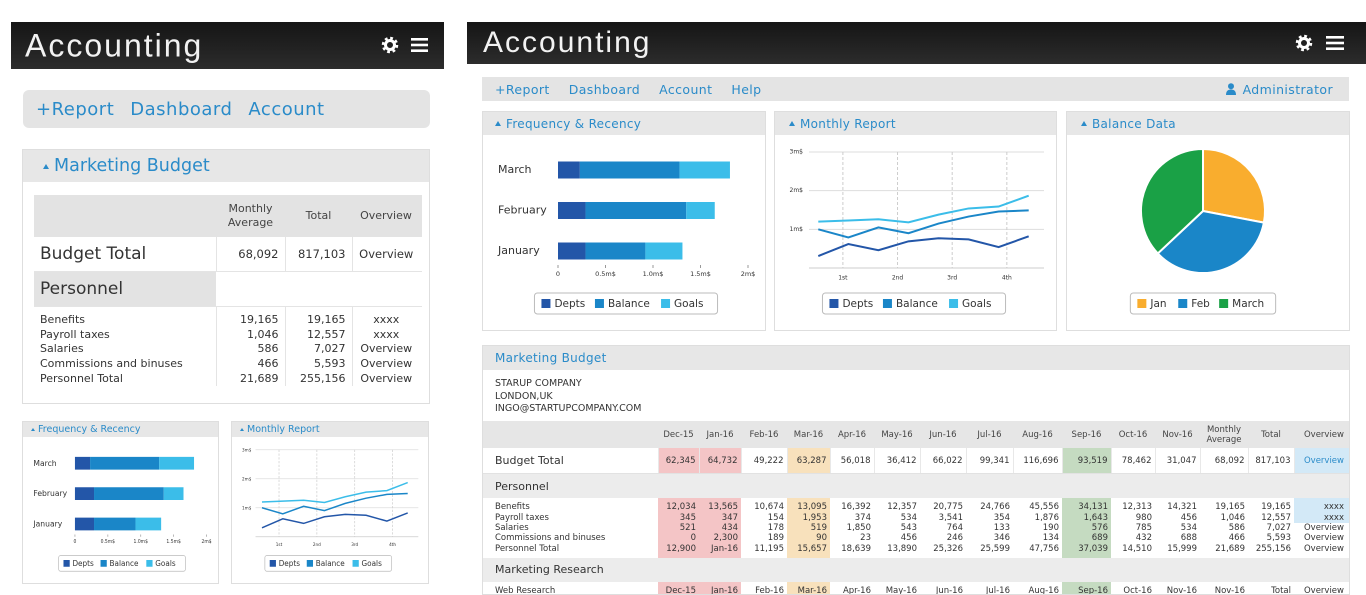 The height and width of the screenshot is (595, 1366). What do you see at coordinates (567, 42) in the screenshot?
I see `app-title: Accounting` at bounding box center [567, 42].